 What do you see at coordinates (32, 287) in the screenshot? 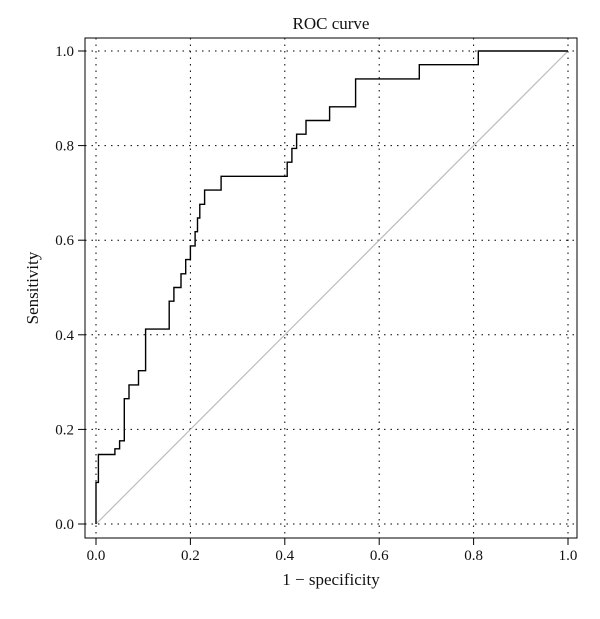
I see `y-axis-label: Sensitivity` at bounding box center [32, 287].